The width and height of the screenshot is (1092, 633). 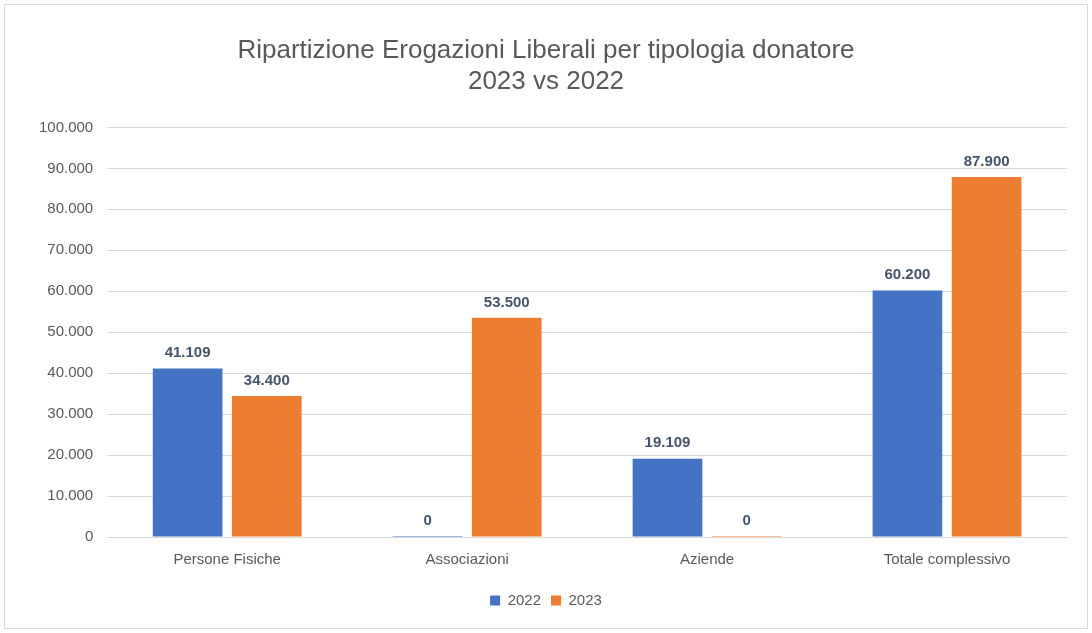 I want to click on data-label: 19.109, so click(x=667, y=442).